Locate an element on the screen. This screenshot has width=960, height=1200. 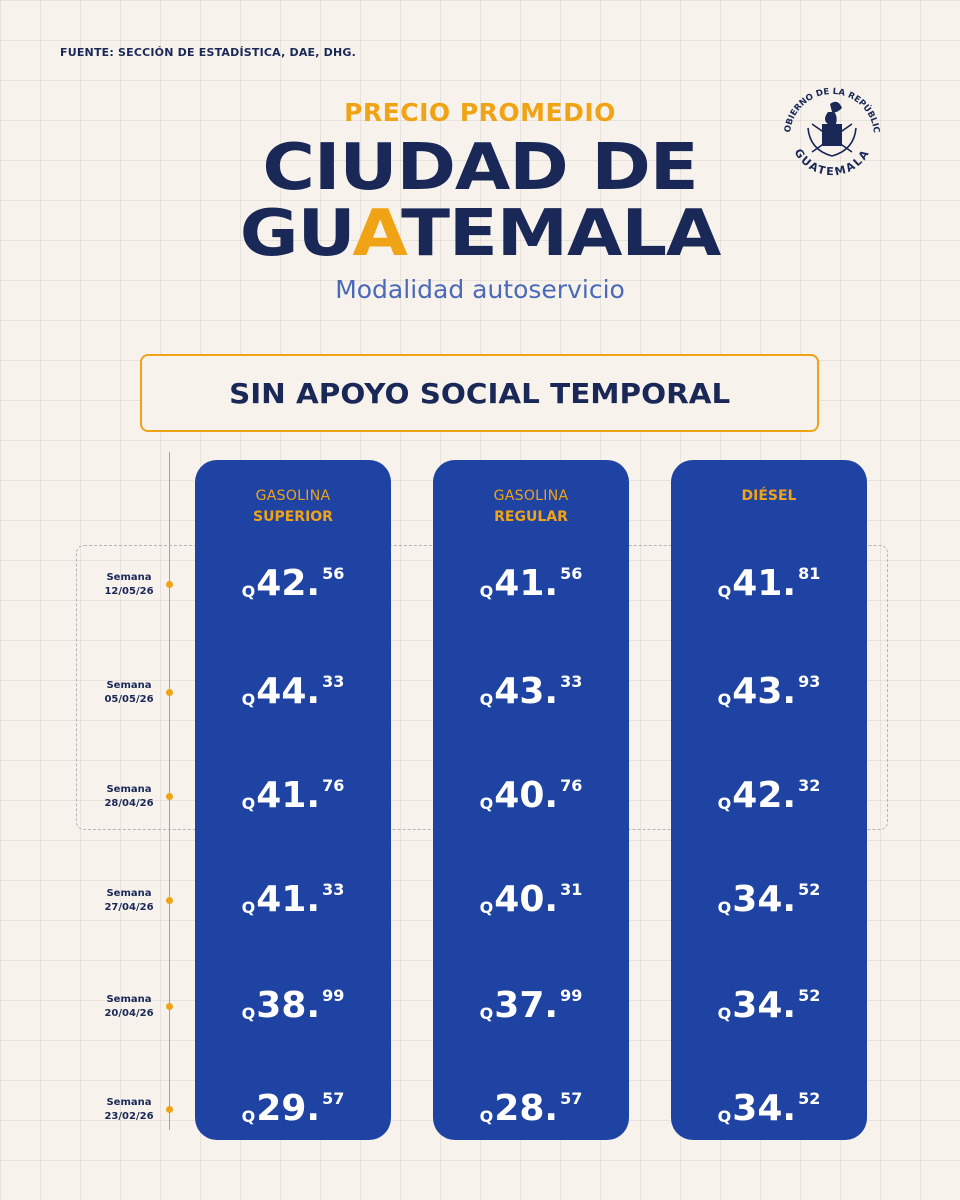
price-cents: 81 is located at coordinates (809, 573).